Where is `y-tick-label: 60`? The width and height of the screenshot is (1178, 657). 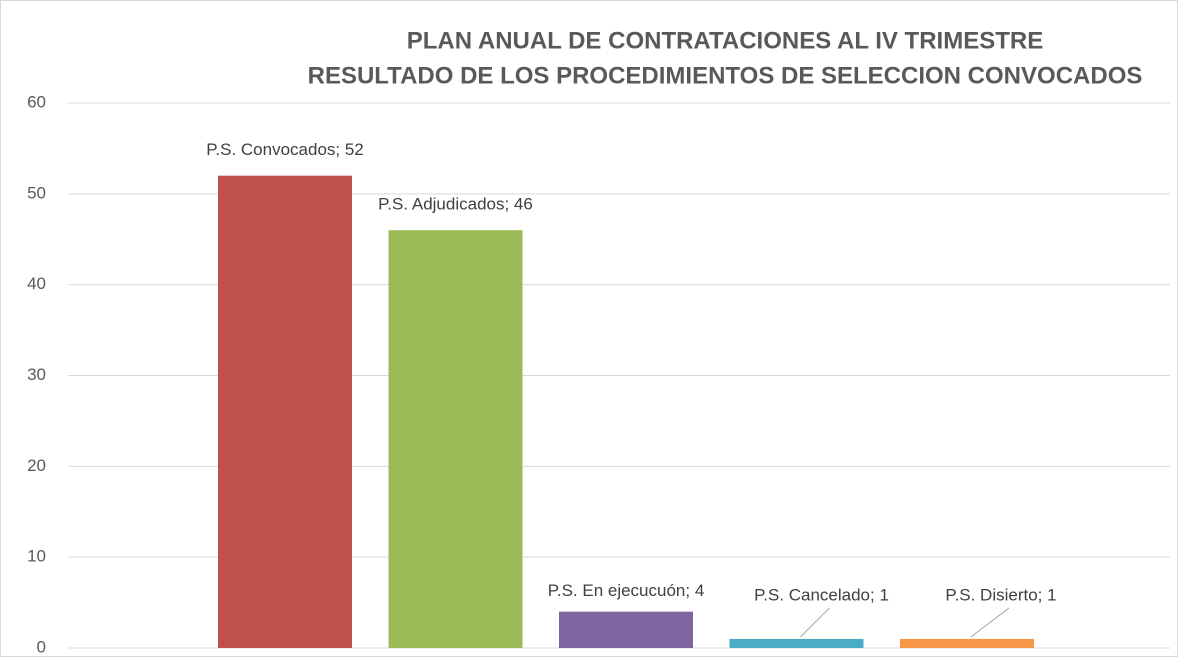 y-tick-label: 60 is located at coordinates (36, 101).